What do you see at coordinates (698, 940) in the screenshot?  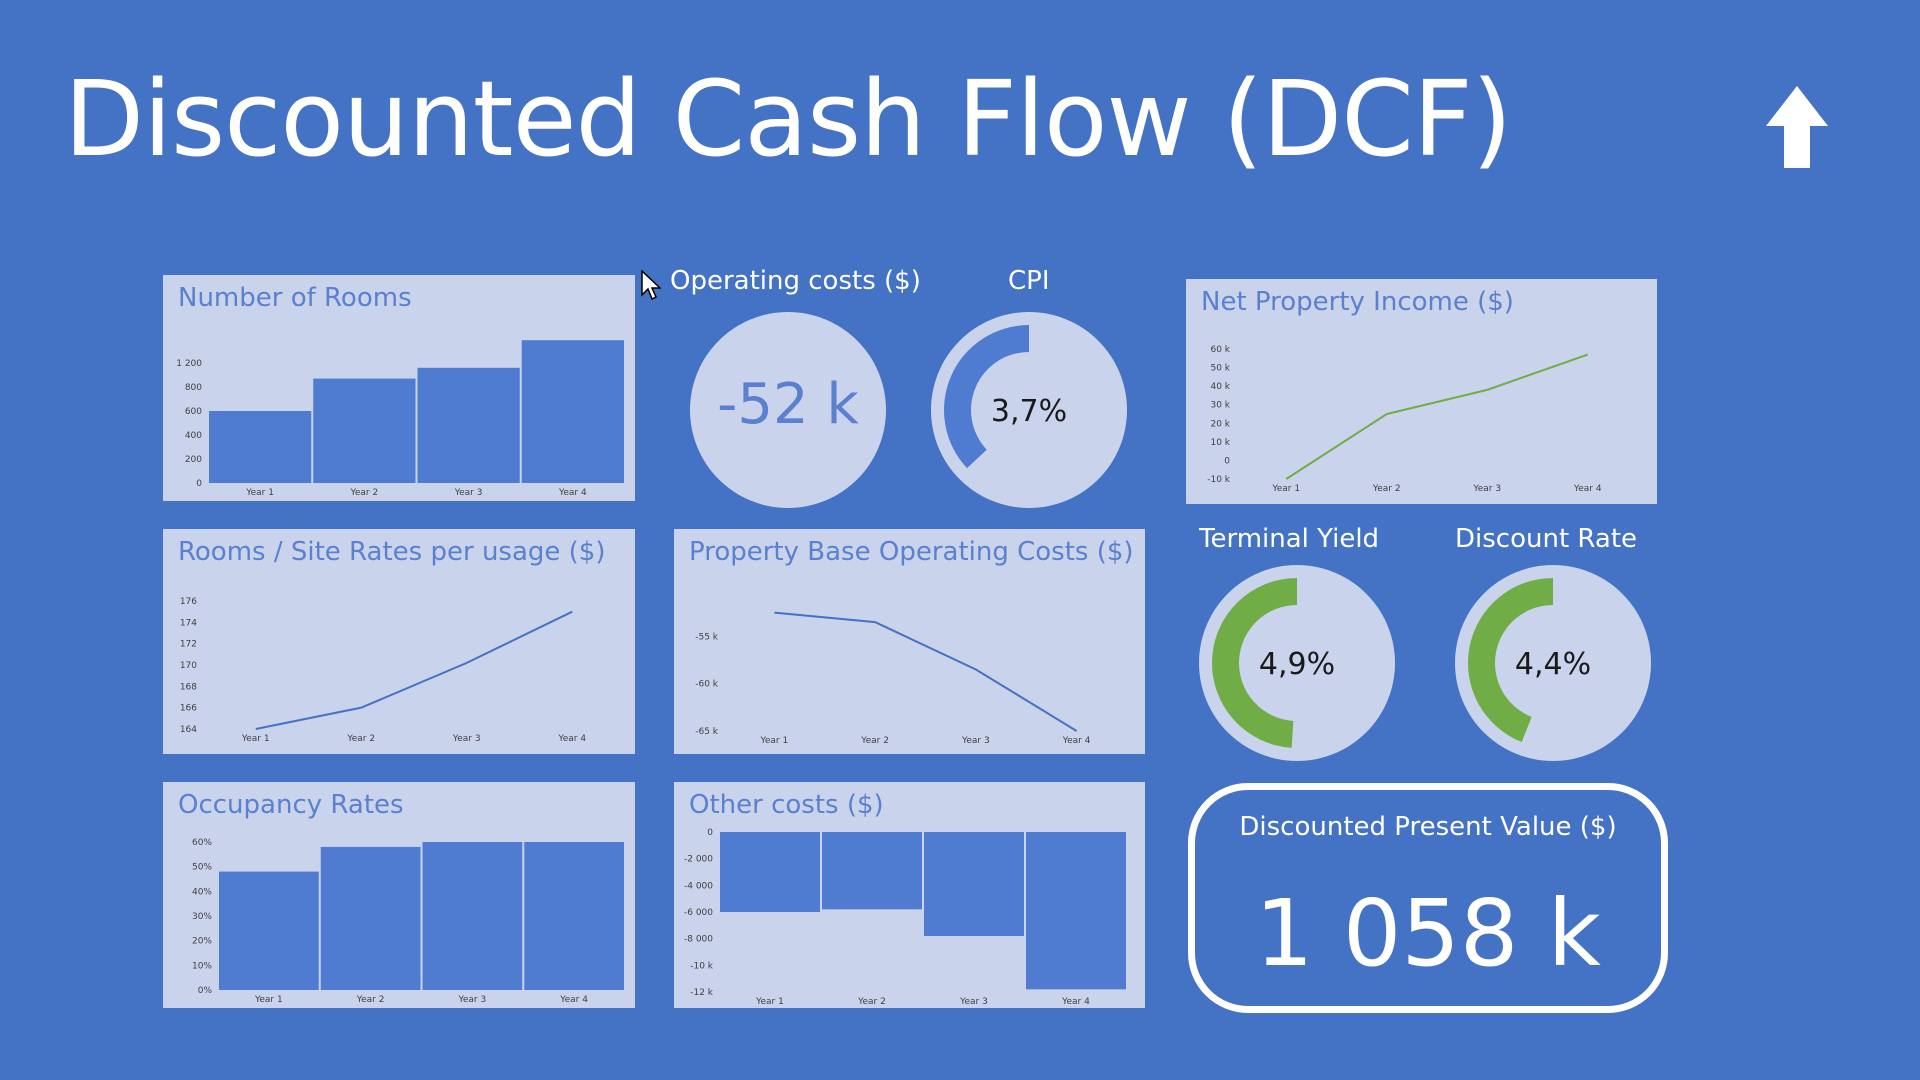 I see `other-ytick-label: -8 000` at bounding box center [698, 940].